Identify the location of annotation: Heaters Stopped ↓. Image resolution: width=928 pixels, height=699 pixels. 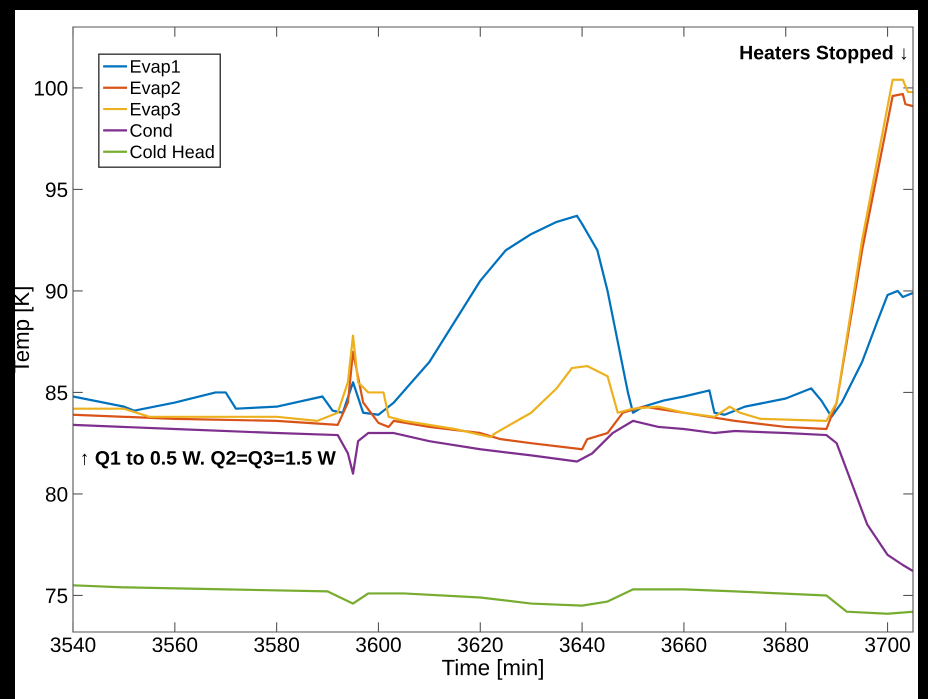
(823, 54).